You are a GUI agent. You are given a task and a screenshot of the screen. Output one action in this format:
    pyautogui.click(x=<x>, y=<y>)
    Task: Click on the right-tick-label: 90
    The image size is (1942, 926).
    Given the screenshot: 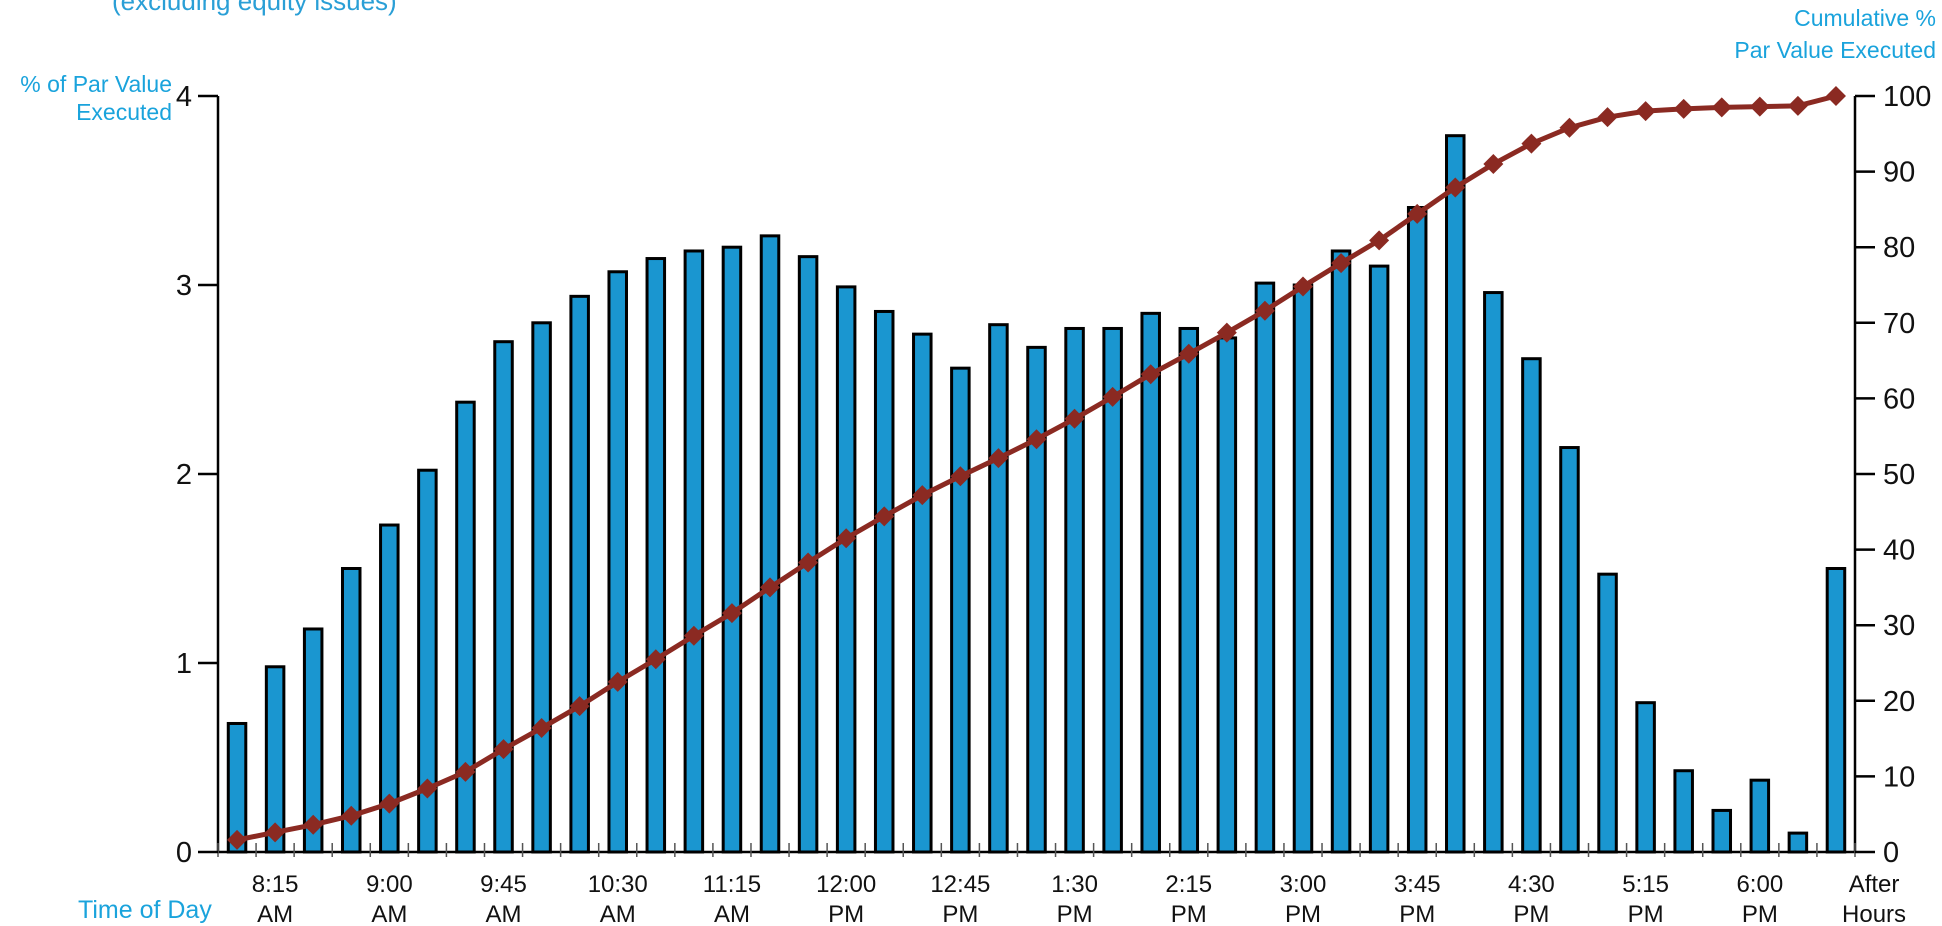 What is the action you would take?
    pyautogui.click(x=1899, y=173)
    